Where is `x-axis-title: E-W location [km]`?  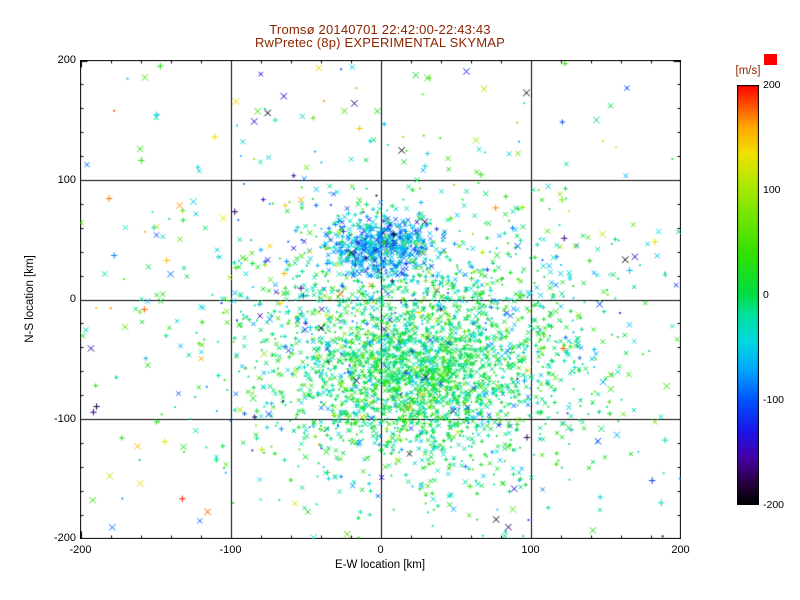
x-axis-title: E-W location [km] is located at coordinates (380, 565).